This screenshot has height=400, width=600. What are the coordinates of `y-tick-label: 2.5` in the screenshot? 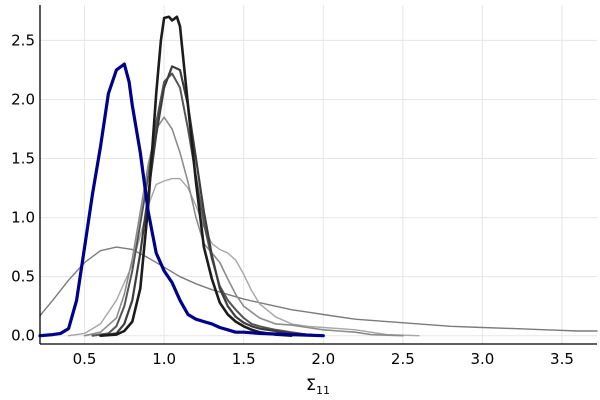 It's located at (23, 40).